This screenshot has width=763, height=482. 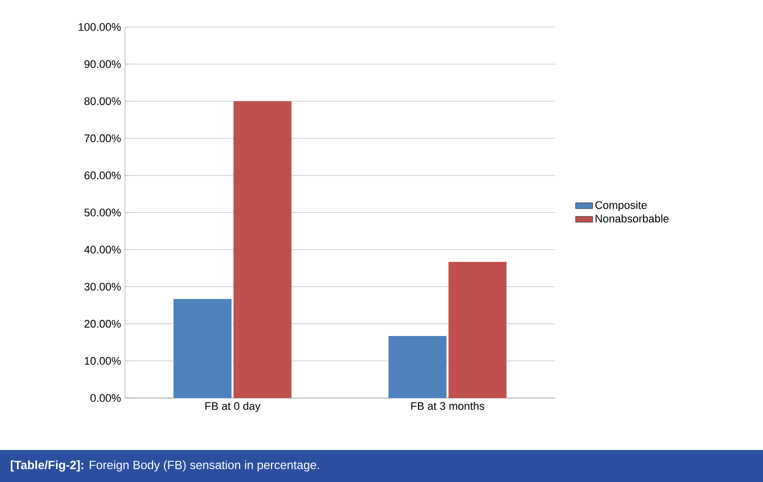 What do you see at coordinates (621, 206) in the screenshot?
I see `legend-label: Composite` at bounding box center [621, 206].